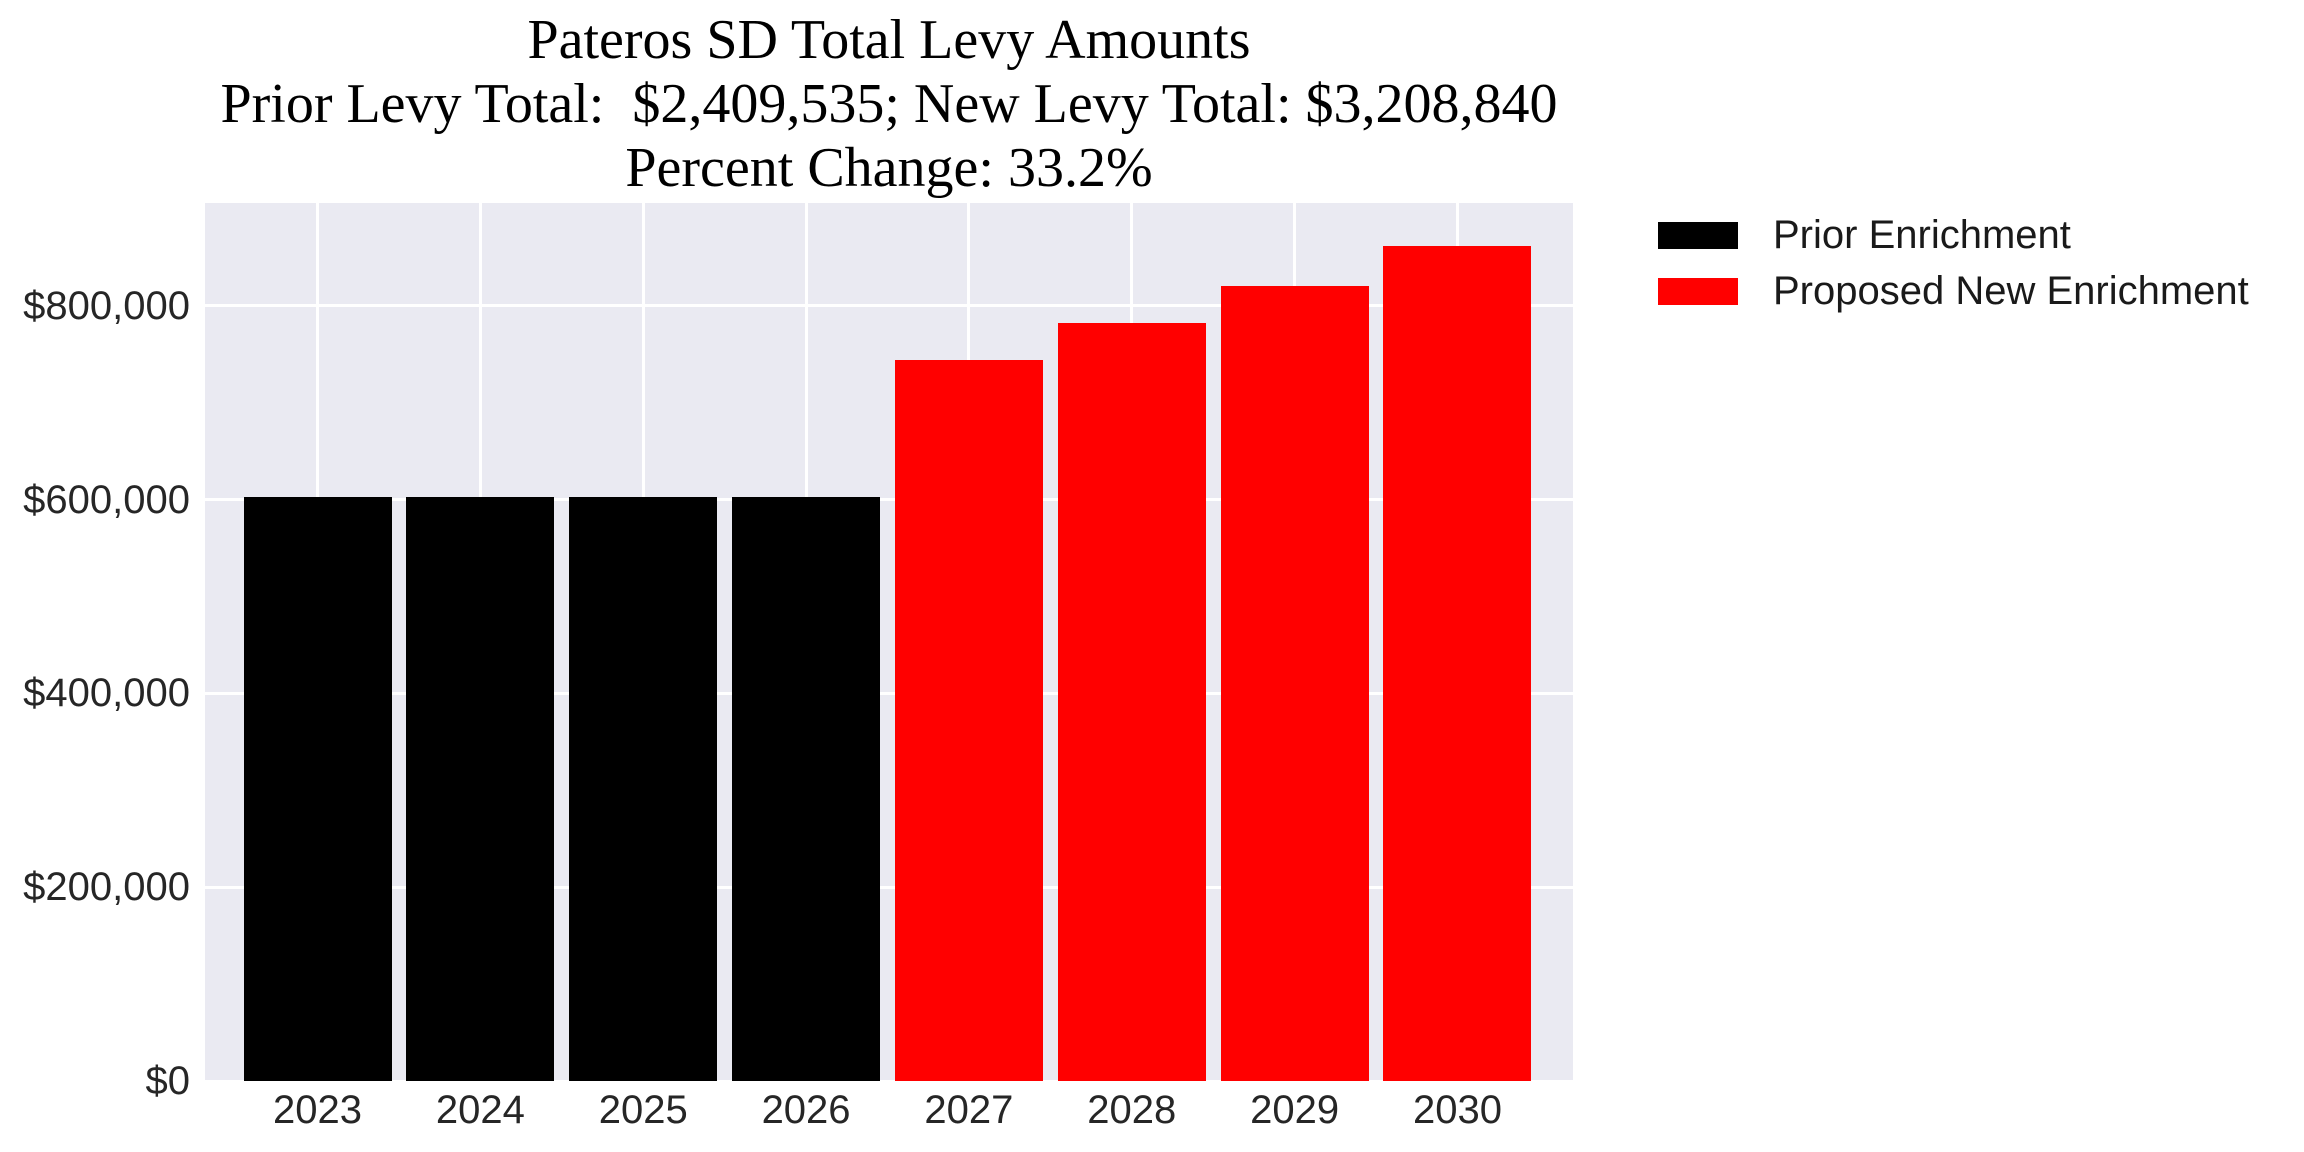  What do you see at coordinates (889, 40) in the screenshot?
I see `chart-title-line1: Pateros SD Total Levy Amounts` at bounding box center [889, 40].